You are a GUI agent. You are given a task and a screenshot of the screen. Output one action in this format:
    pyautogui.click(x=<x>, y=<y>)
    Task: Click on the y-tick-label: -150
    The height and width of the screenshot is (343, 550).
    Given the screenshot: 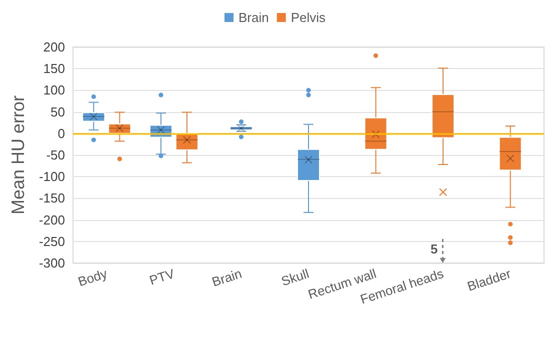 What is the action you would take?
    pyautogui.click(x=51, y=198)
    